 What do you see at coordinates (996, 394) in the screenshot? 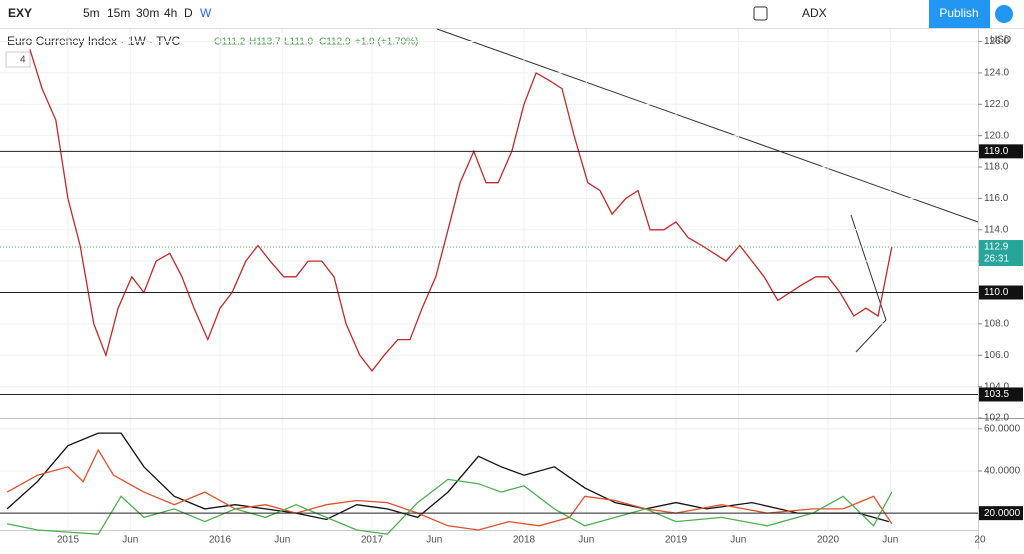
I see `price-badge-label: 103.5` at bounding box center [996, 394].